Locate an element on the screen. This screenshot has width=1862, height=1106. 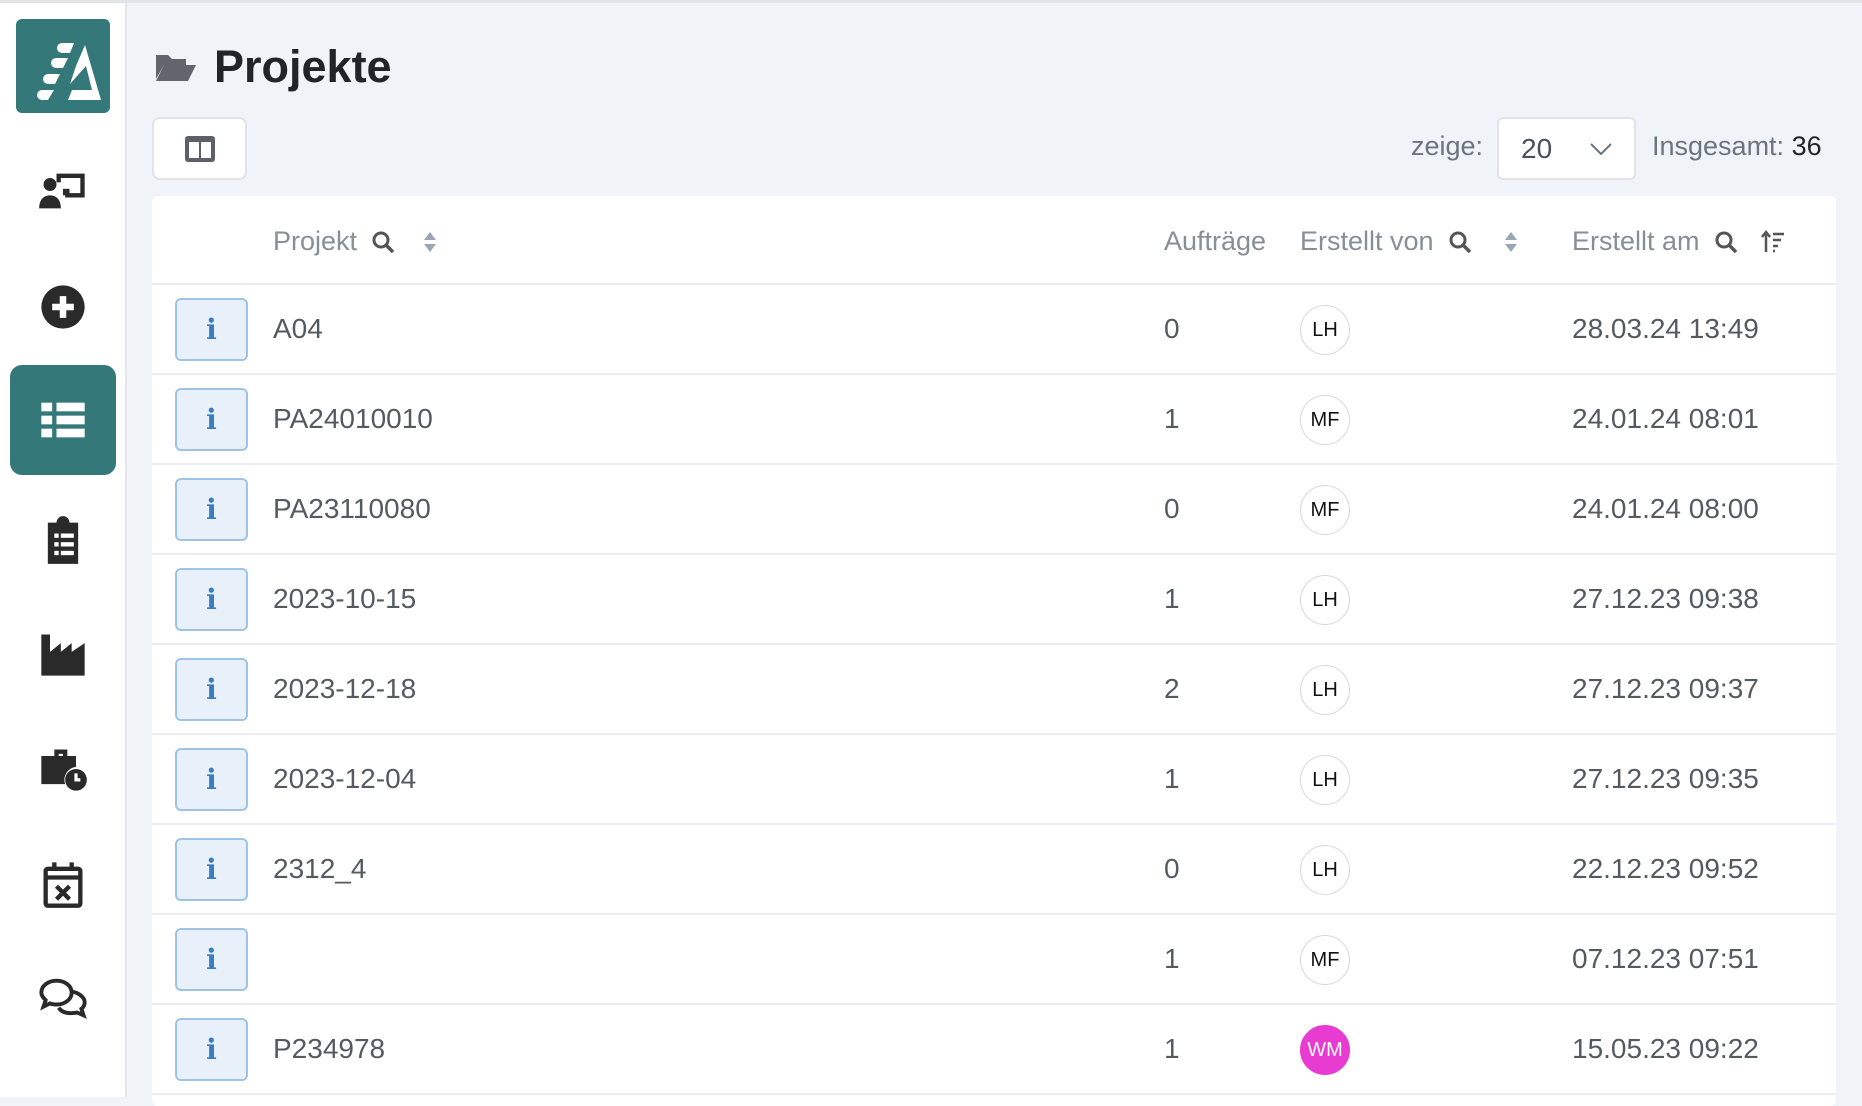
created-at: 24.01.24 08:00 is located at coordinates (1665, 508).